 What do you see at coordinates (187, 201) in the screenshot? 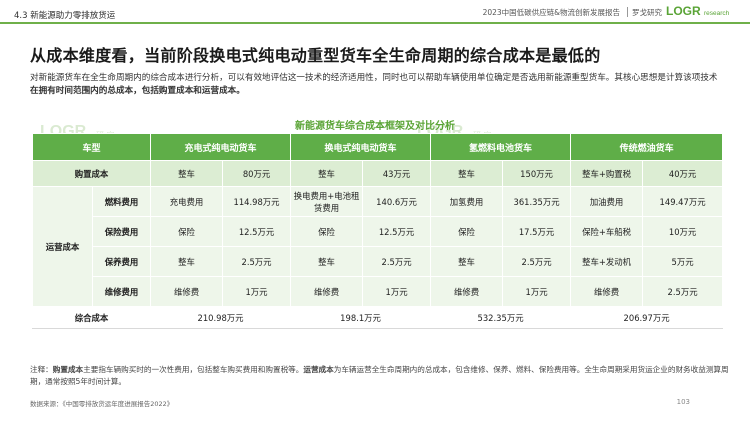
I see `cell-item: 充电费用` at bounding box center [187, 201].